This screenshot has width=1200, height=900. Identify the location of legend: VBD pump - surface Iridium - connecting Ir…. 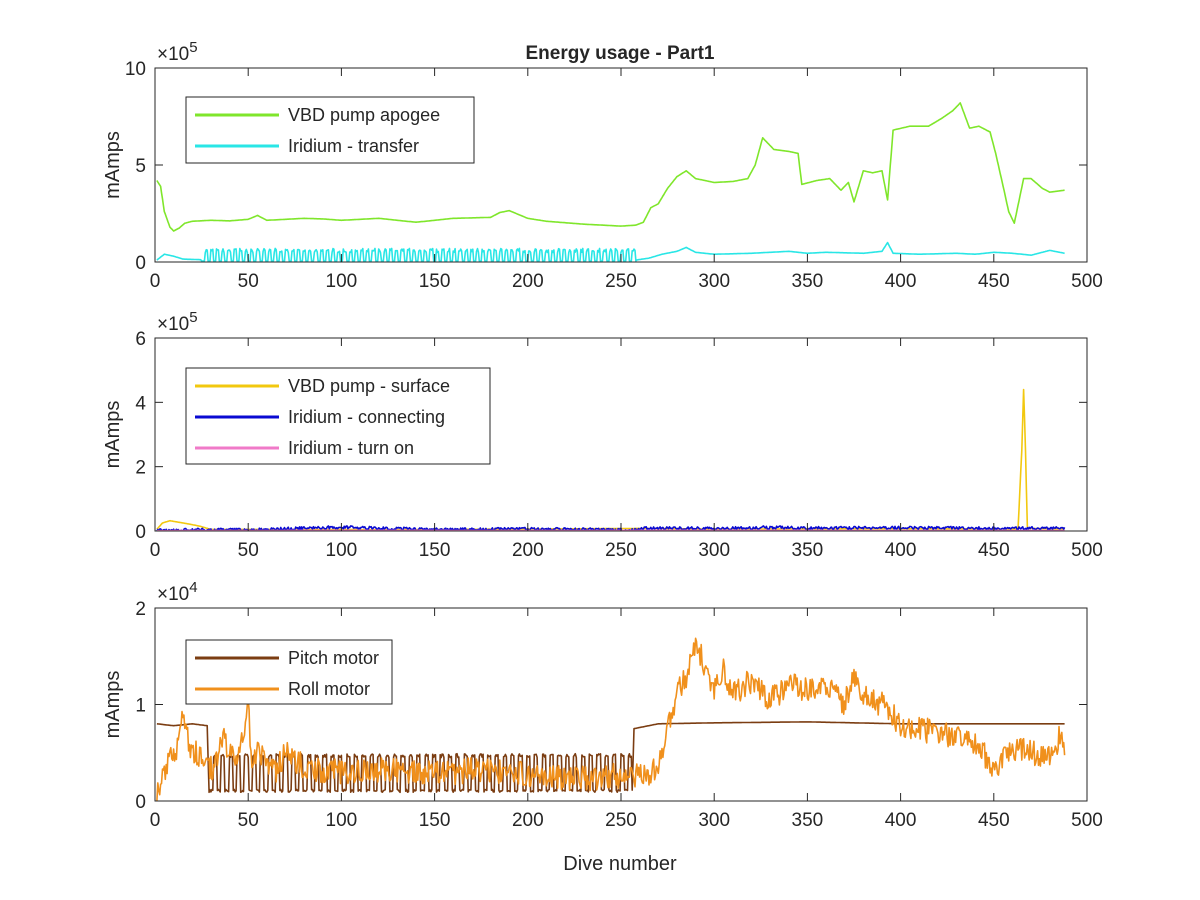
(338, 416).